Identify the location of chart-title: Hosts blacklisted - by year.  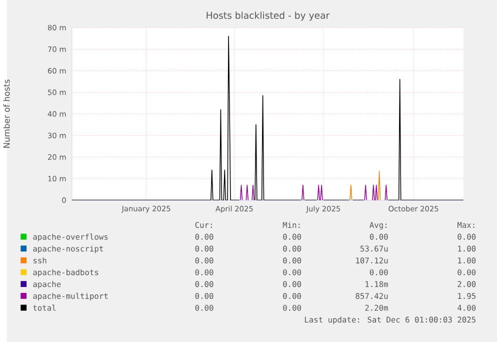
(268, 16).